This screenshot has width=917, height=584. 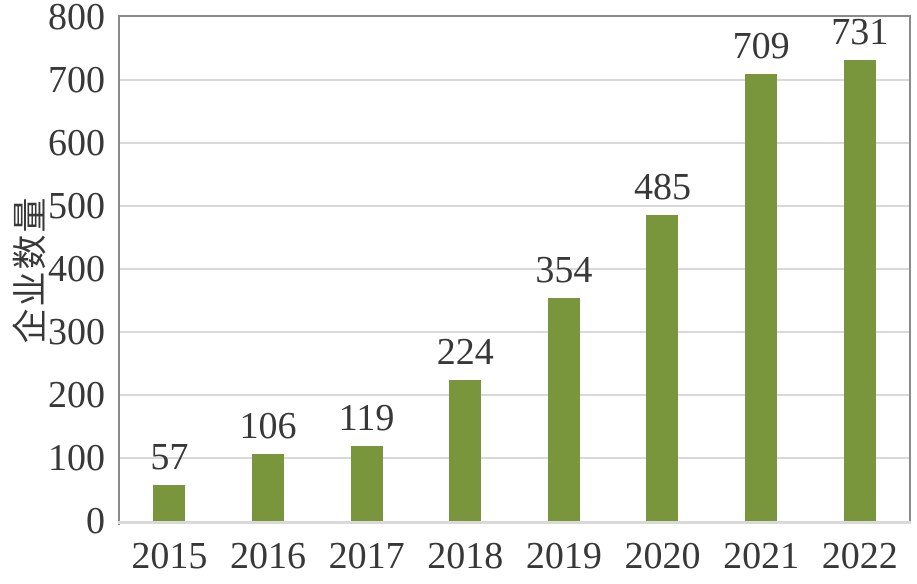 I want to click on bar-2016, so click(x=267, y=487).